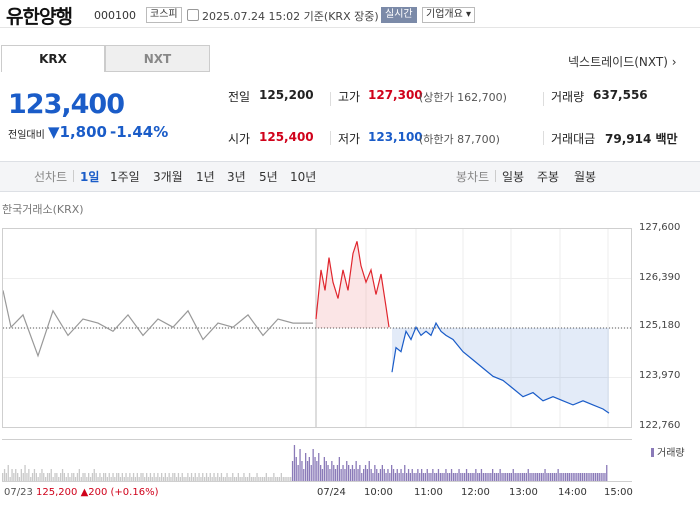  What do you see at coordinates (43, 209) in the screenshot?
I see `exchange-label: 한국거래소(KRX)` at bounding box center [43, 209].